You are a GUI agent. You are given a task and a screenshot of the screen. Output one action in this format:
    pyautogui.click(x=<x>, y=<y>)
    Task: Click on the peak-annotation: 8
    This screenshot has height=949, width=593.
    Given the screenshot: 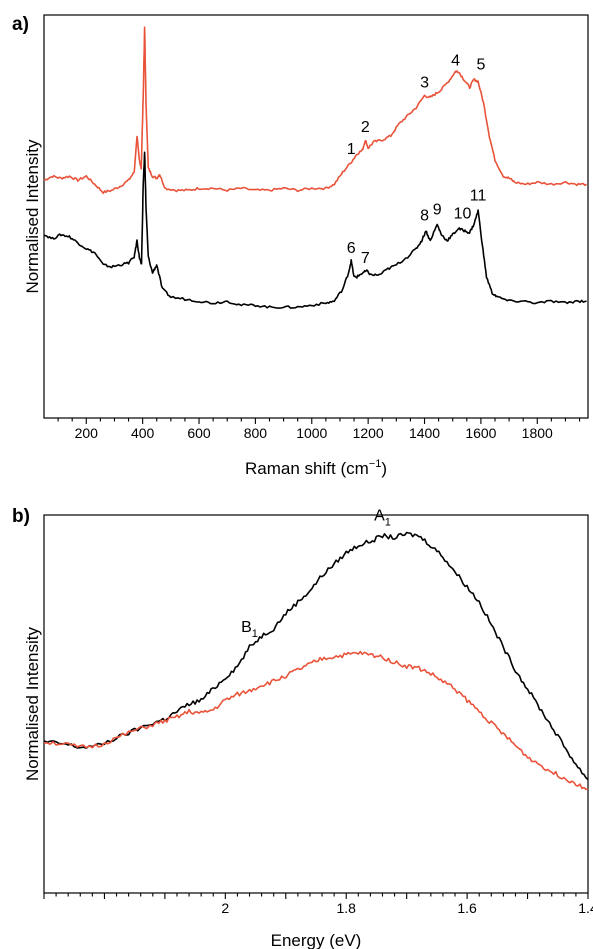 What is the action you would take?
    pyautogui.click(x=424, y=216)
    